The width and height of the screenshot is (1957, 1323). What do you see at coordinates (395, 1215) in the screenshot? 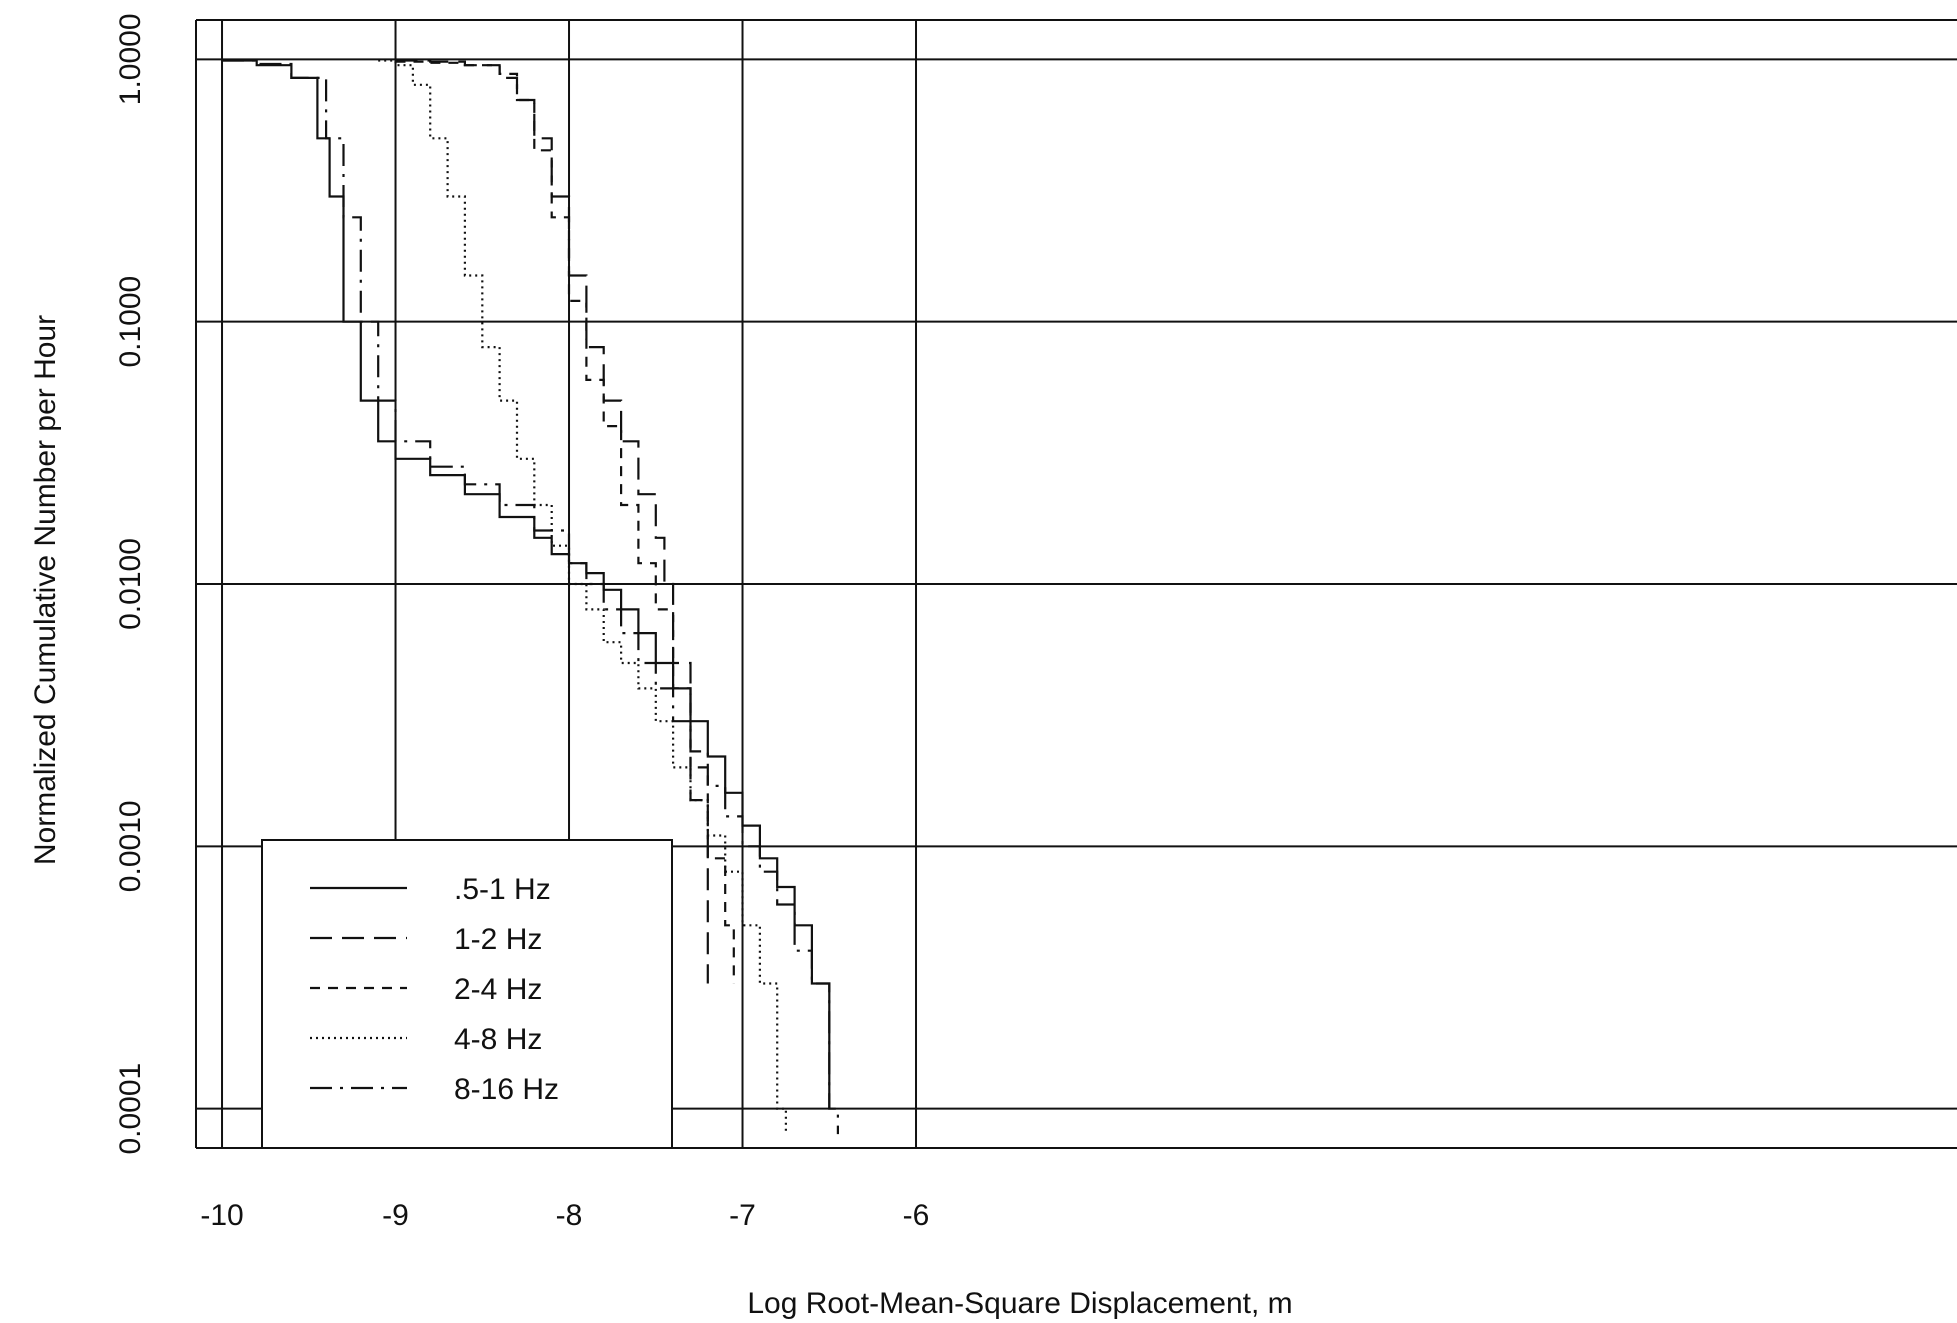
I see `x-tick-label: -9` at bounding box center [395, 1215].